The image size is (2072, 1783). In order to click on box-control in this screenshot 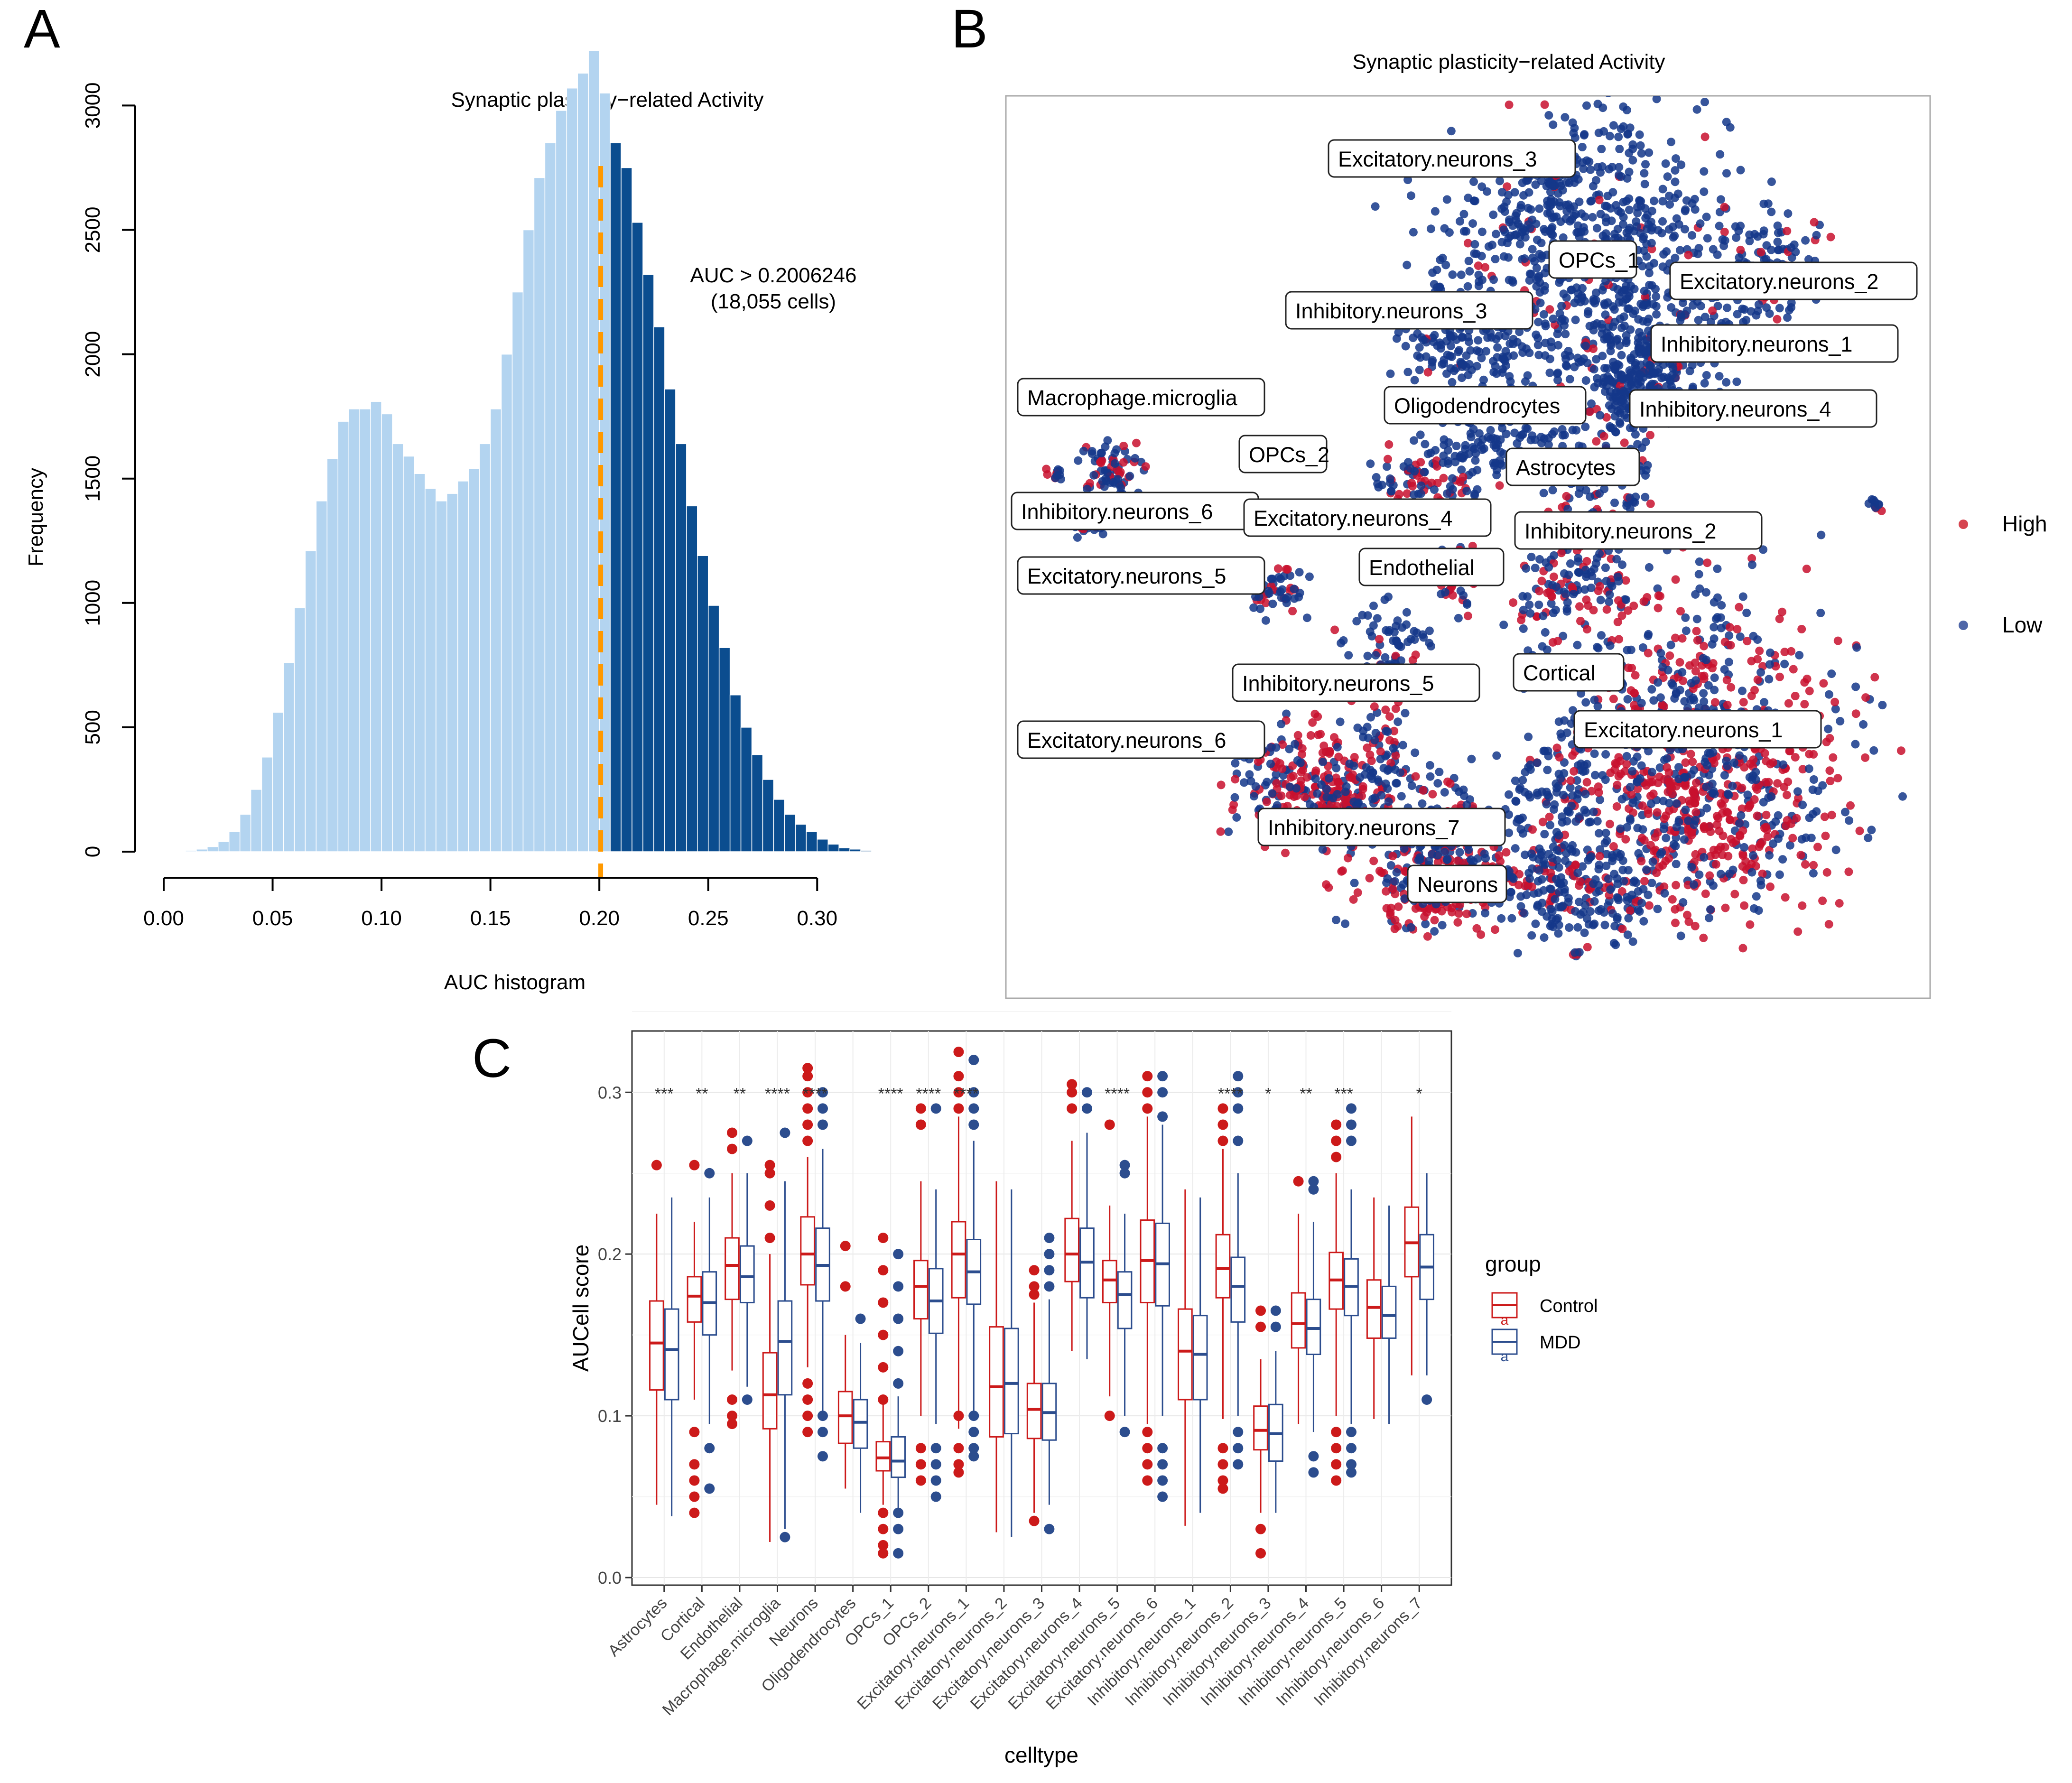, I will do `click(845, 1365)`.